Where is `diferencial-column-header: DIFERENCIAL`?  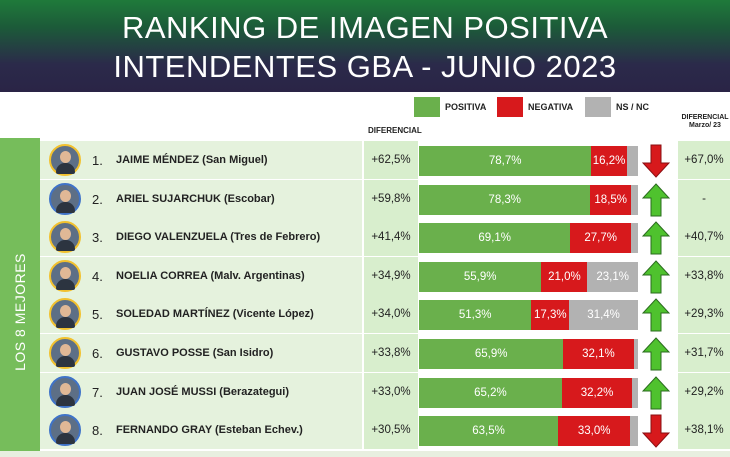 diferencial-column-header: DIFERENCIAL is located at coordinates (395, 130).